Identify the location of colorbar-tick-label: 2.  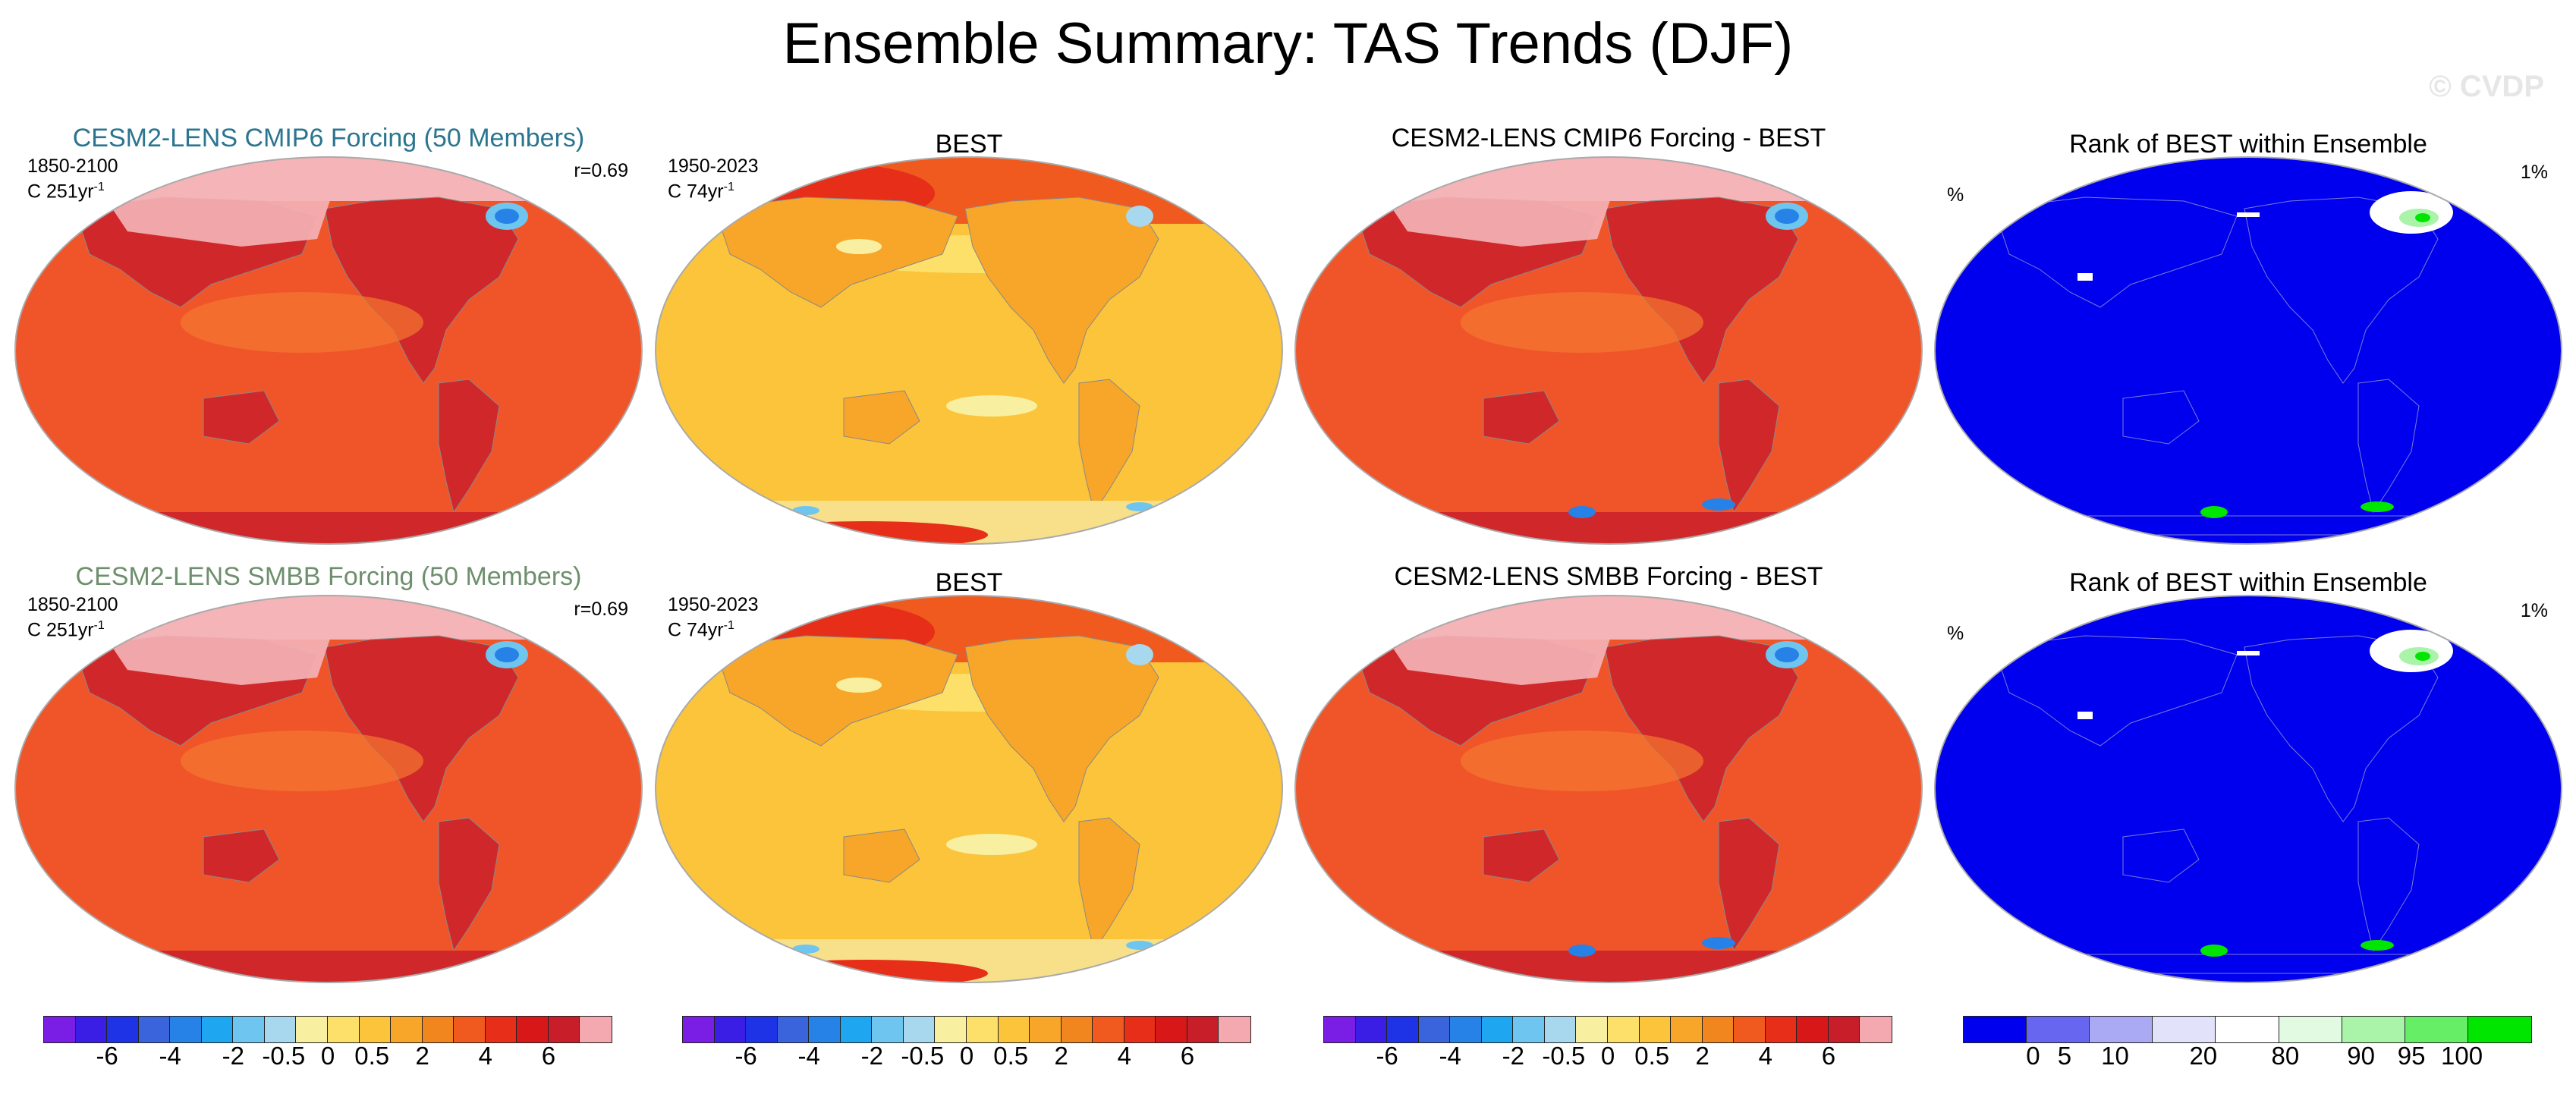
(1702, 1056).